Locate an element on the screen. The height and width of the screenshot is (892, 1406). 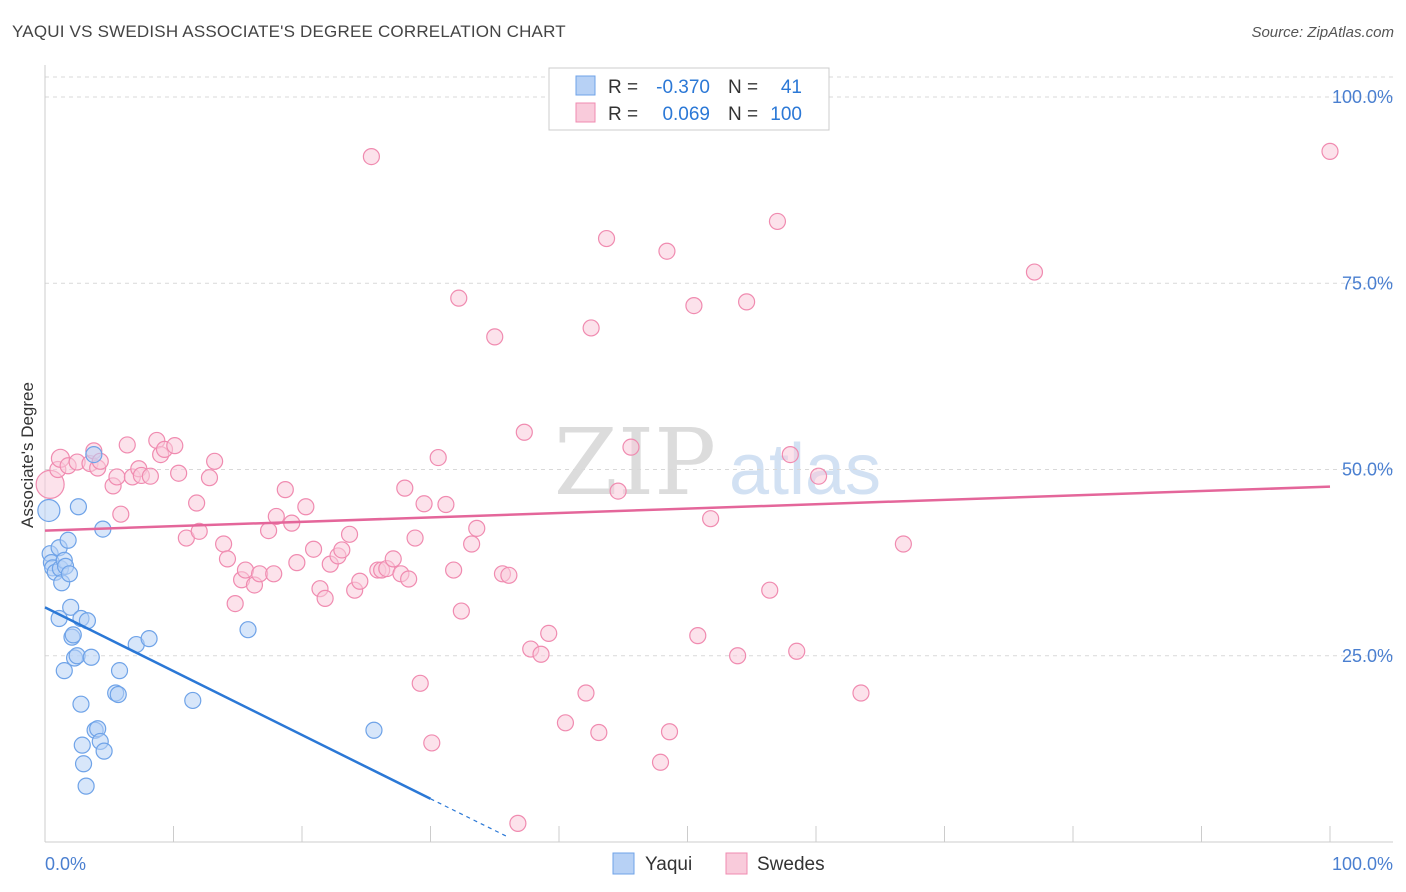
swedes-n-value: 100 is located at coordinates (786, 114).